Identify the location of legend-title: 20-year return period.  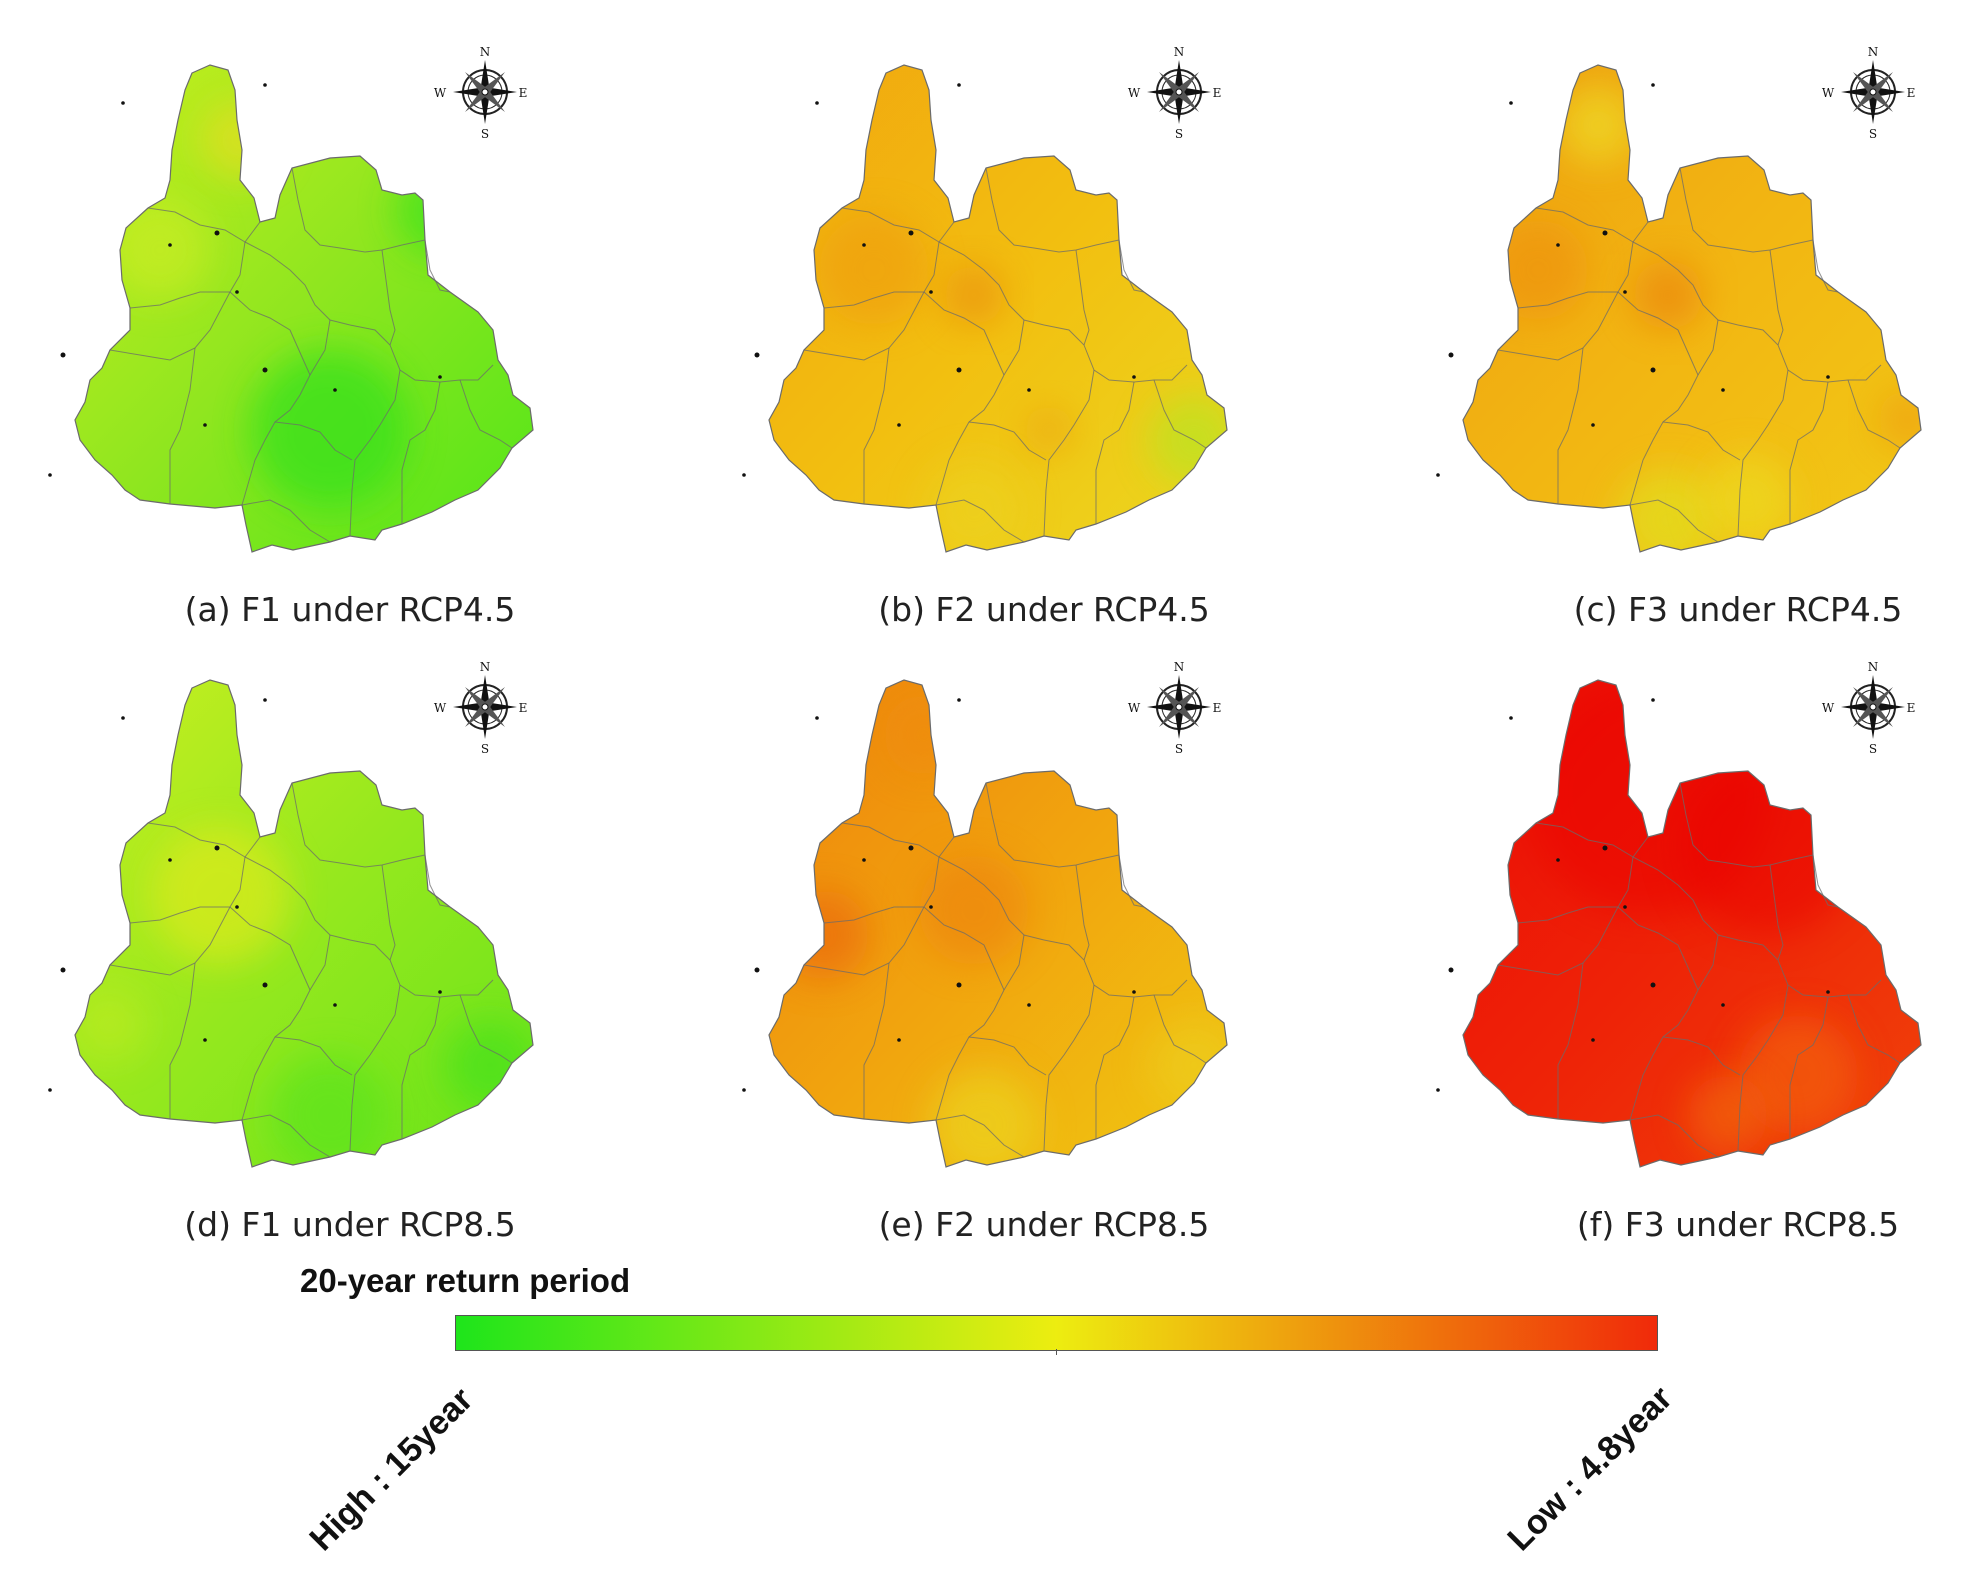
(465, 1280).